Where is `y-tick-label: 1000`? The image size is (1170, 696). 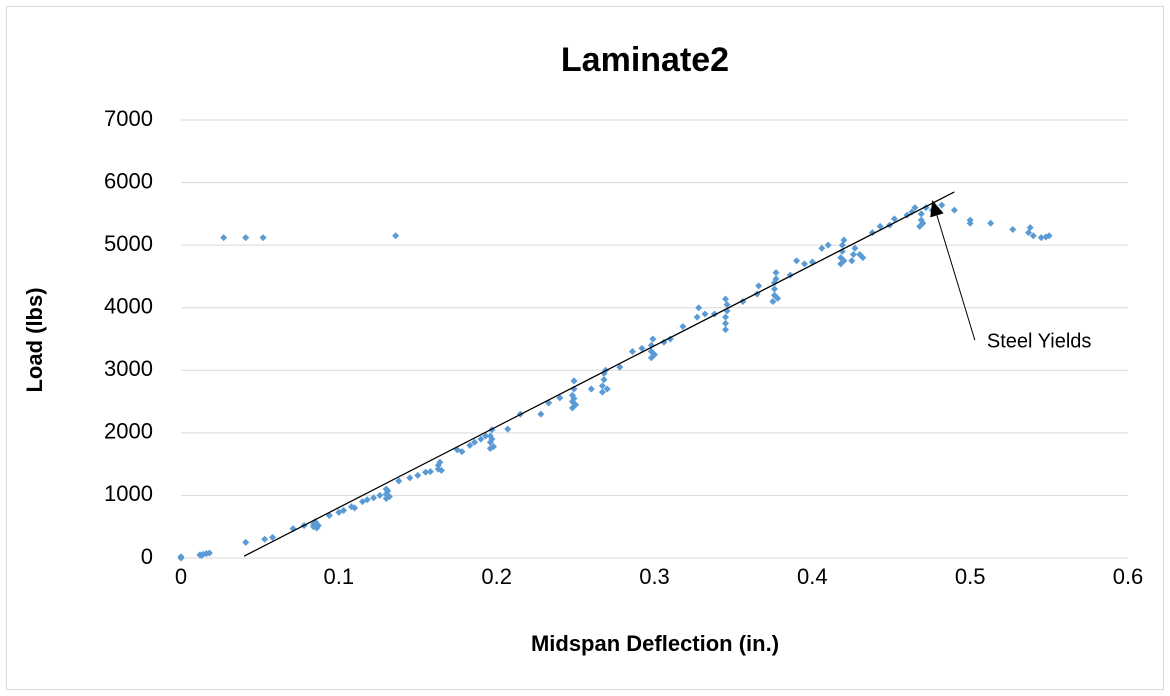 y-tick-label: 1000 is located at coordinates (128, 493).